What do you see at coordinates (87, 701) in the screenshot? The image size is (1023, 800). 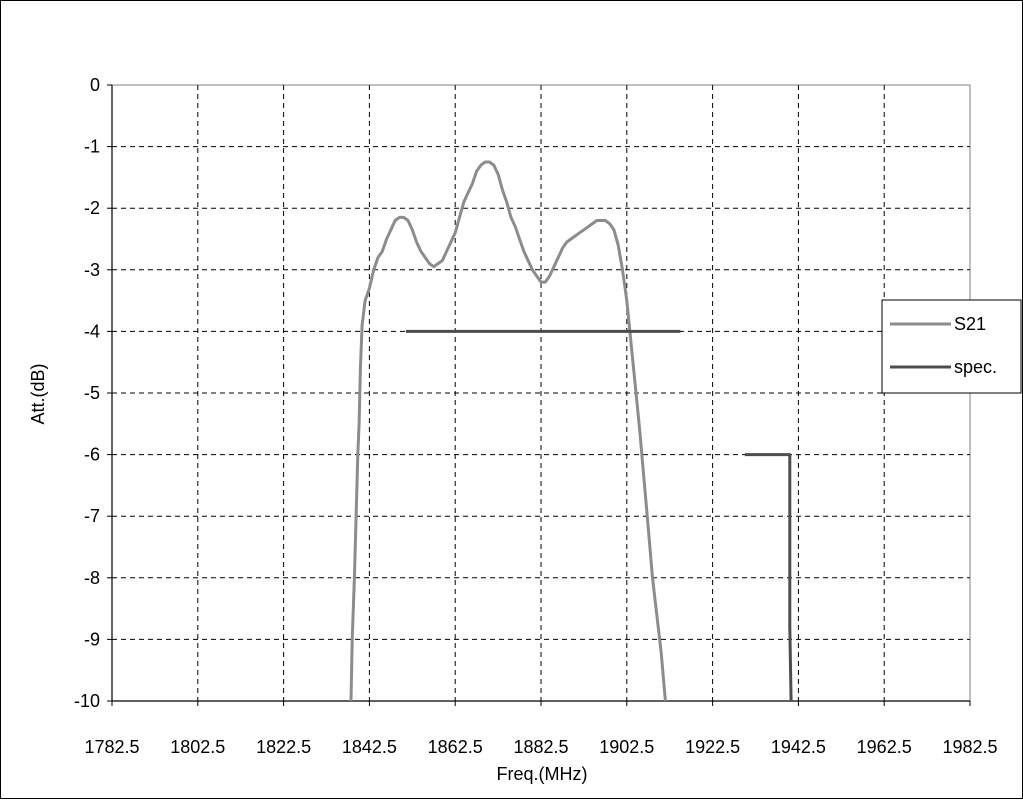 I see `y-tick-label: -10` at bounding box center [87, 701].